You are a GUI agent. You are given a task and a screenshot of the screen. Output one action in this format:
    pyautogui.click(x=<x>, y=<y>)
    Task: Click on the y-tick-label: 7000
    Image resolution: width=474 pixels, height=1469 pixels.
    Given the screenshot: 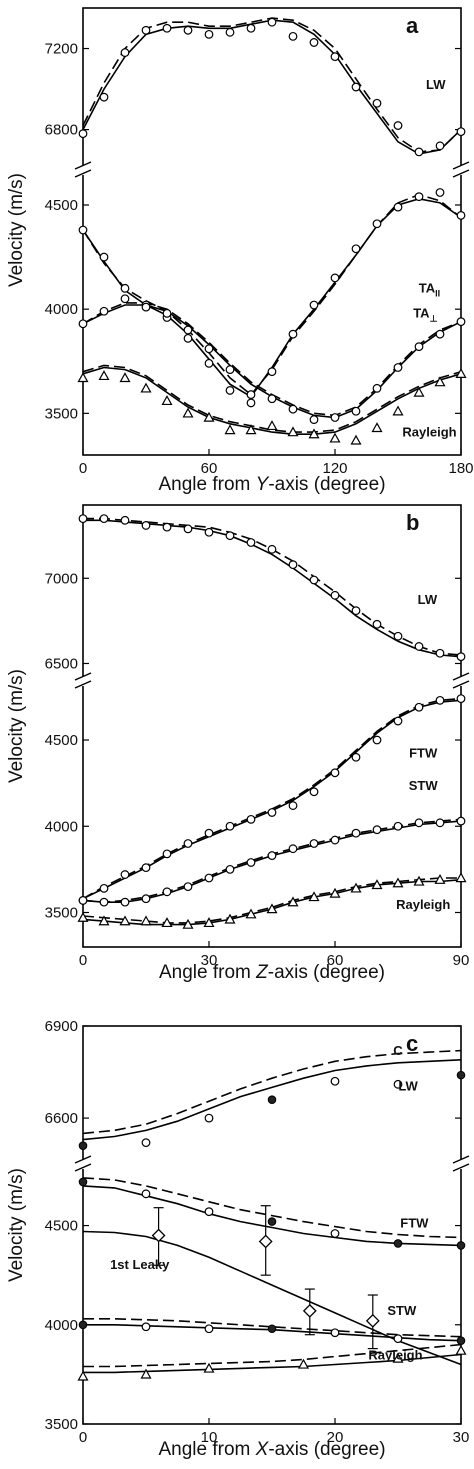 What is the action you would take?
    pyautogui.click(x=61, y=578)
    